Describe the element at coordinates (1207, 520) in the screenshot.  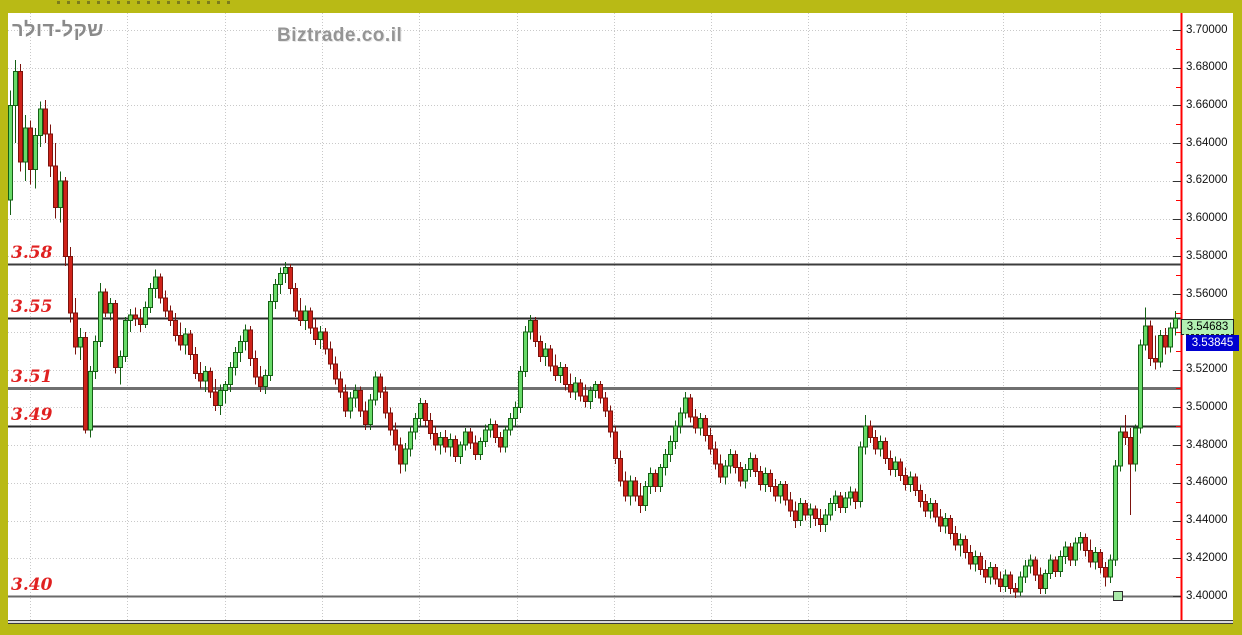
I see `axis-tick-label: 3.44000` at that location.